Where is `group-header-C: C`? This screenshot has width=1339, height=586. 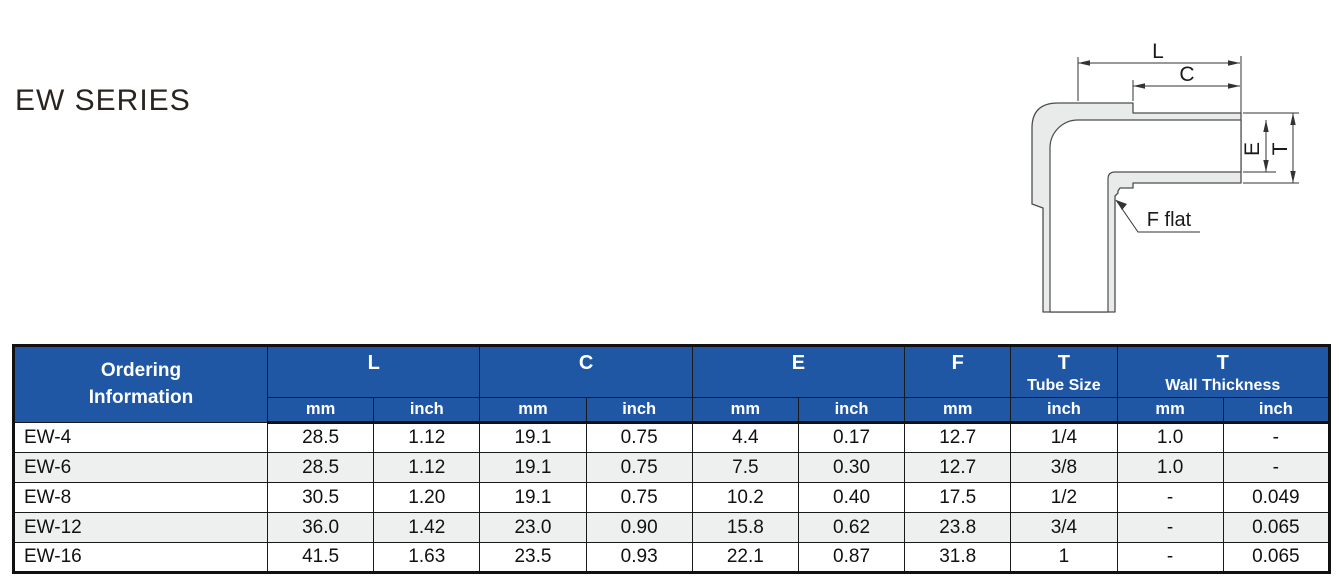
group-header-C: C is located at coordinates (586, 371).